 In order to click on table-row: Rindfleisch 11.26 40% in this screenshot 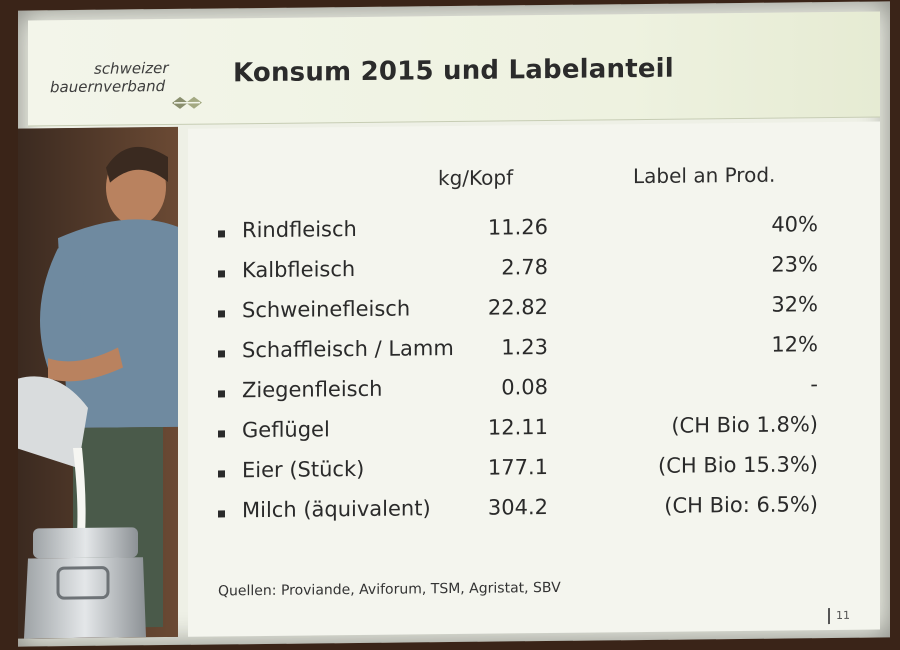, I will do `click(543, 233)`.